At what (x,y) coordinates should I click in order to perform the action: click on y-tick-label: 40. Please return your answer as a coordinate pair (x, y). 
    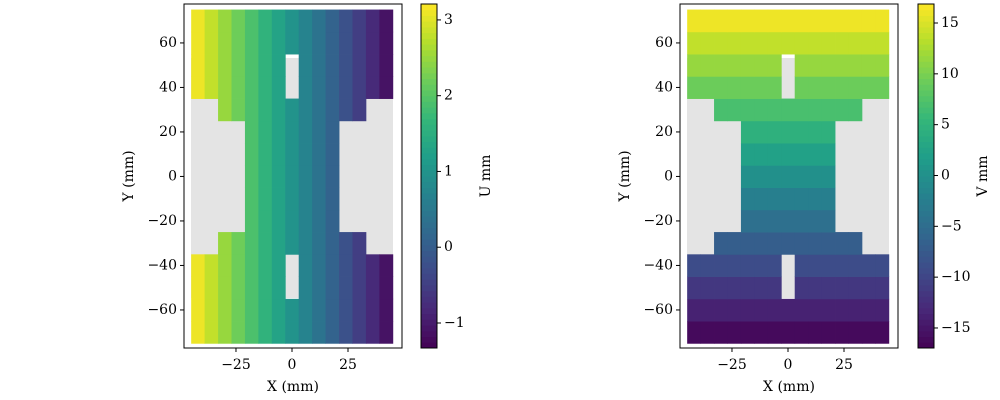
    Looking at the image, I should click on (664, 87).